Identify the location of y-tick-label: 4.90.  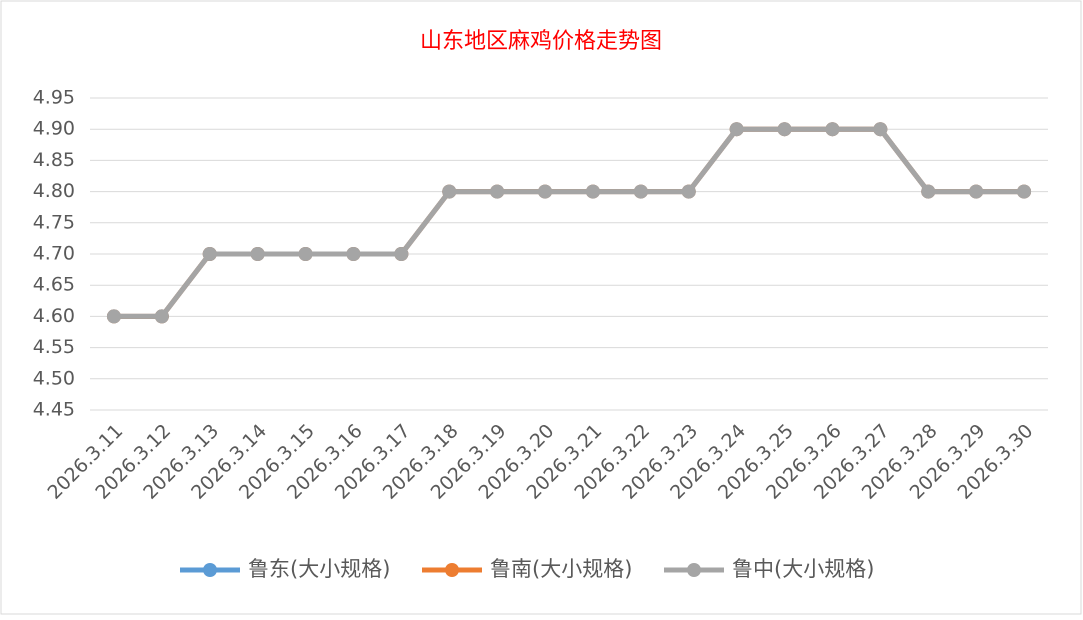
(54, 129).